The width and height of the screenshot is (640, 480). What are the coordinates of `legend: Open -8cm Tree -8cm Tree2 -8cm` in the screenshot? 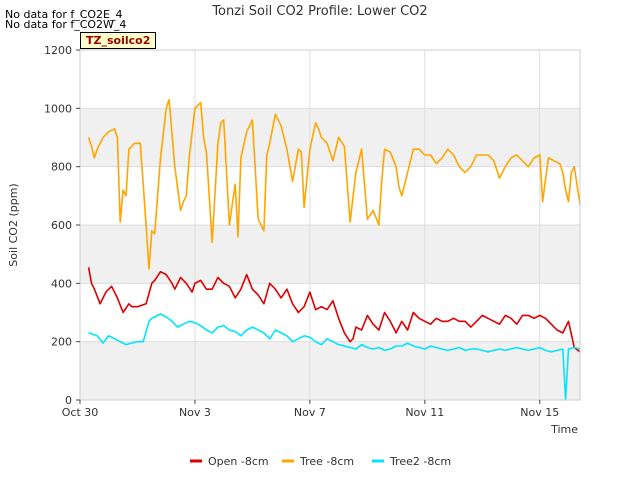 It's located at (320, 461).